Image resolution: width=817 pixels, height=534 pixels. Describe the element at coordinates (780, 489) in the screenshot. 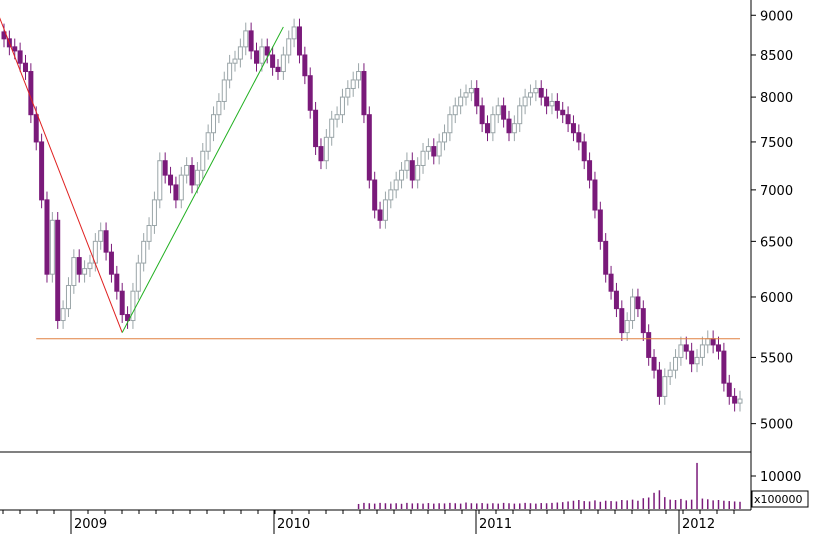

I see `volume-axis: 10000 x100000` at that location.